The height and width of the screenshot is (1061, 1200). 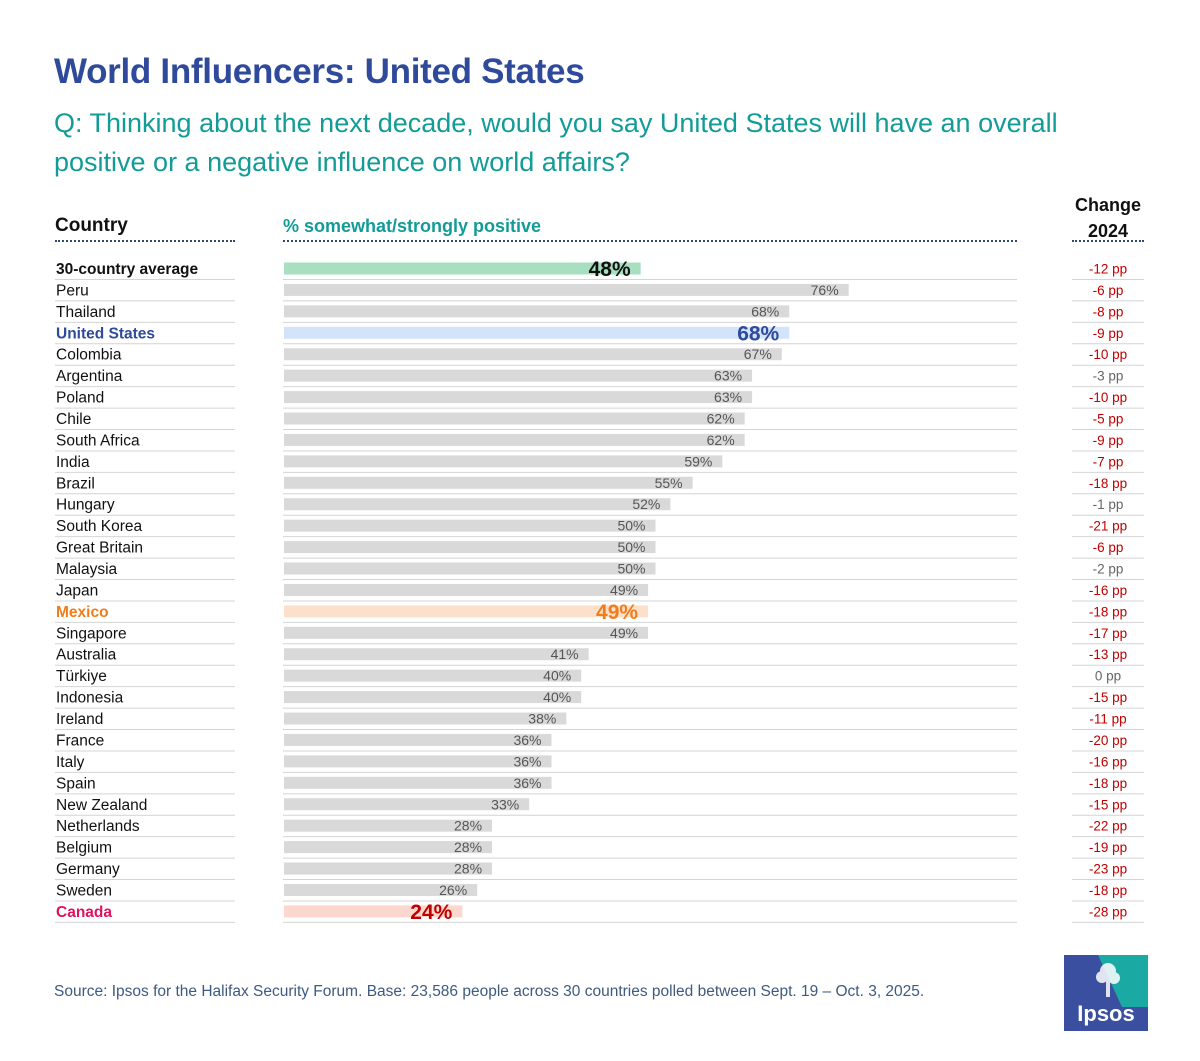 I want to click on change-value: -7 pp, so click(x=1108, y=461).